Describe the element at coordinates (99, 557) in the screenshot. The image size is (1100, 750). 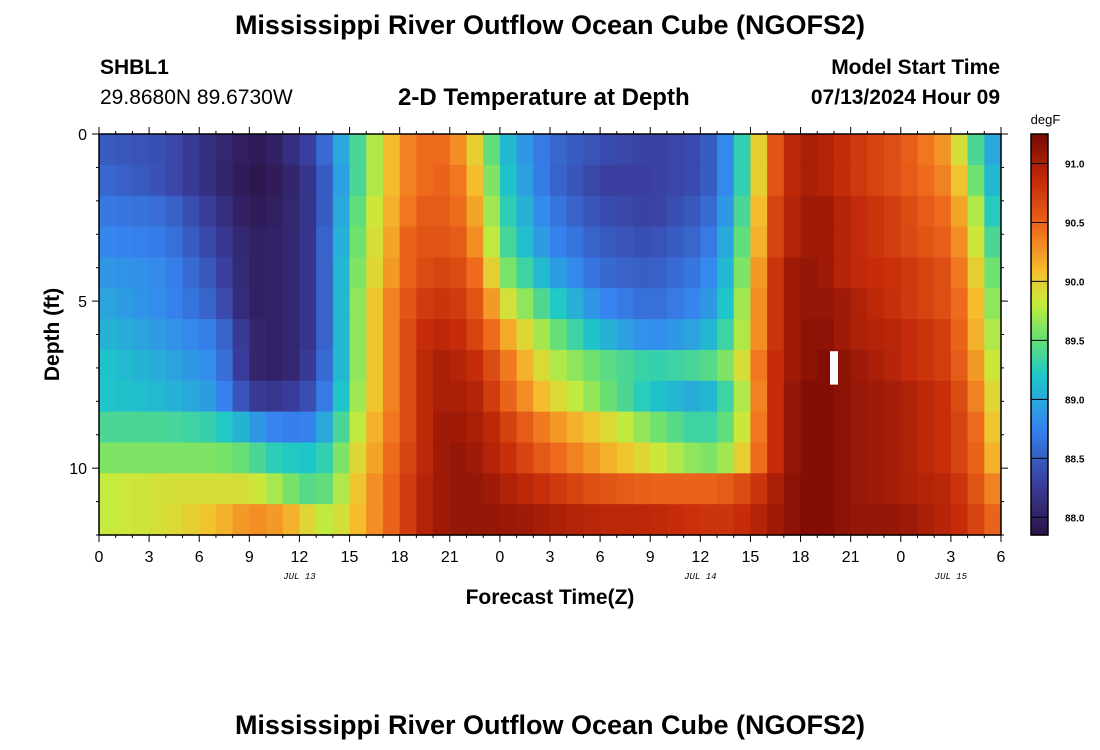
I see `x-tick-label: 0` at that location.